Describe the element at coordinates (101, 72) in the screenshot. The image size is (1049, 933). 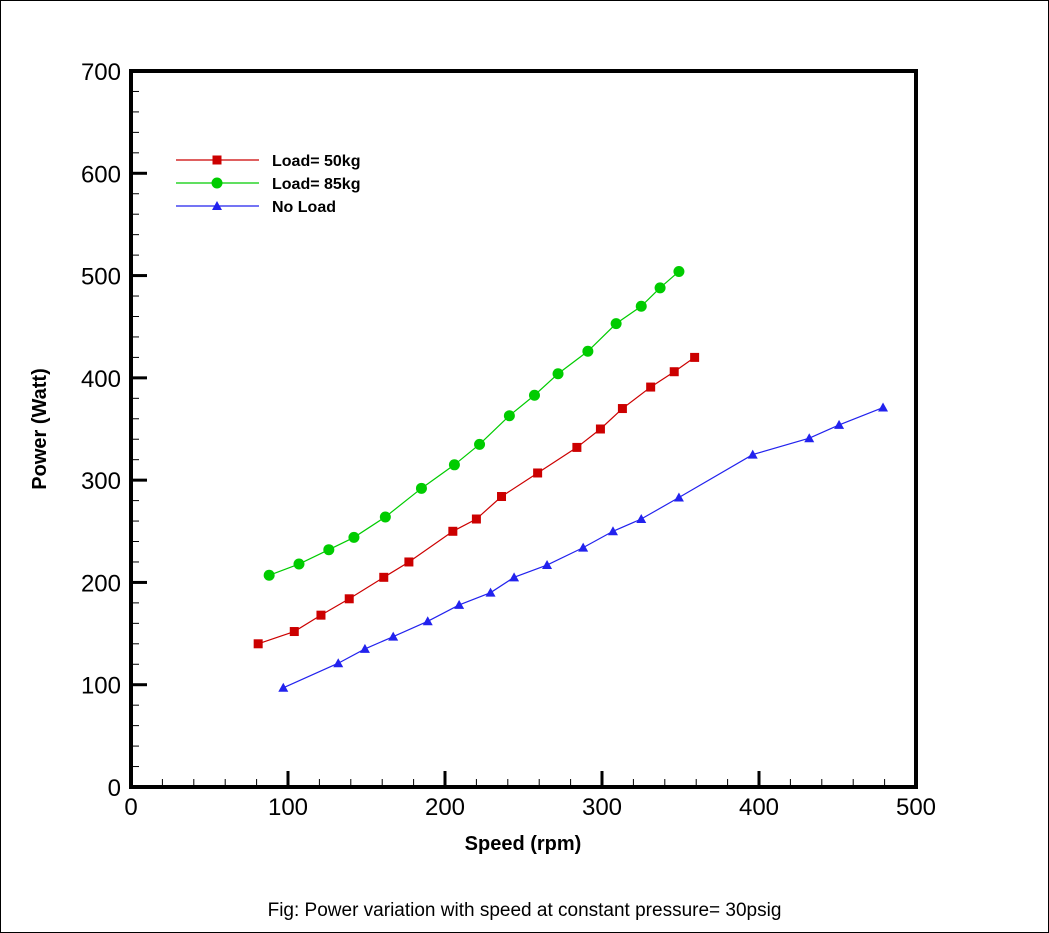
I see `y-tick-label: 700` at that location.